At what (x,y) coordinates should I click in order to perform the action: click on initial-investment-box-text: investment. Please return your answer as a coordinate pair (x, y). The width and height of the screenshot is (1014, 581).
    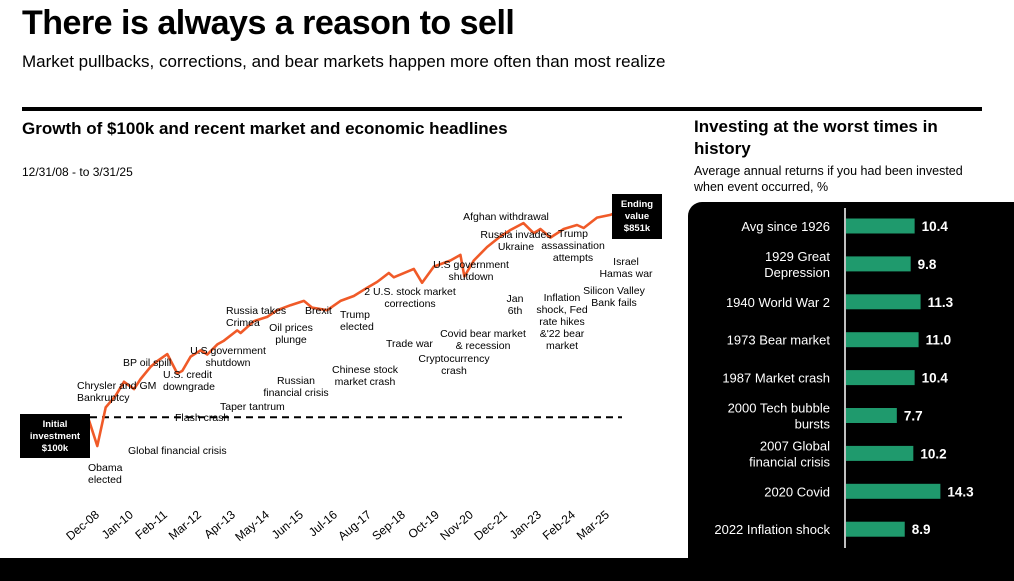
    Looking at the image, I should click on (55, 436).